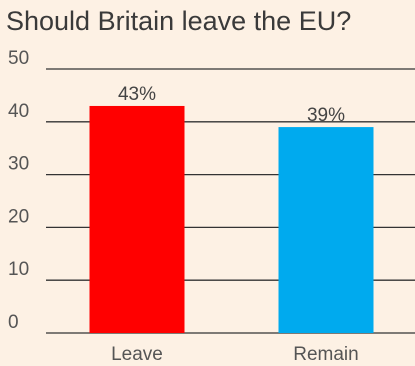 This screenshot has height=366, width=415. What do you see at coordinates (137, 219) in the screenshot?
I see `bar-leave` at bounding box center [137, 219].